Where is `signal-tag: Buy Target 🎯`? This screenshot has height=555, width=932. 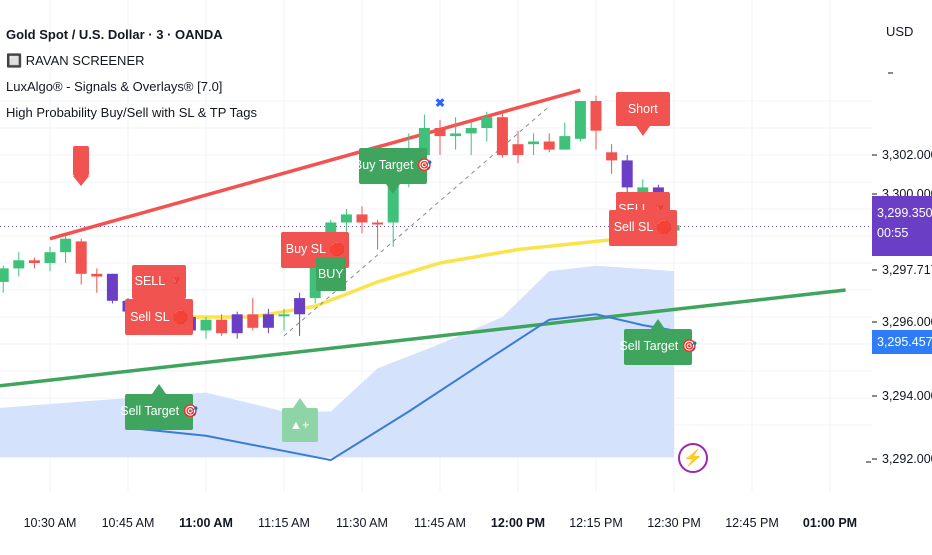 signal-tag: Buy Target 🎯 is located at coordinates (393, 165).